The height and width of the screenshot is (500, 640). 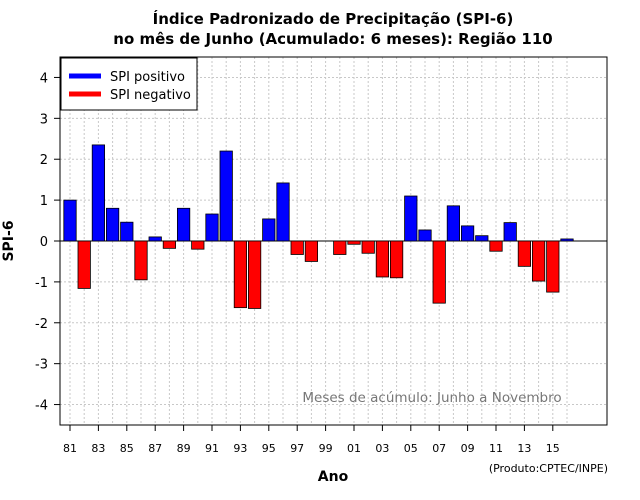 I want to click on bar-2012, so click(x=510, y=232).